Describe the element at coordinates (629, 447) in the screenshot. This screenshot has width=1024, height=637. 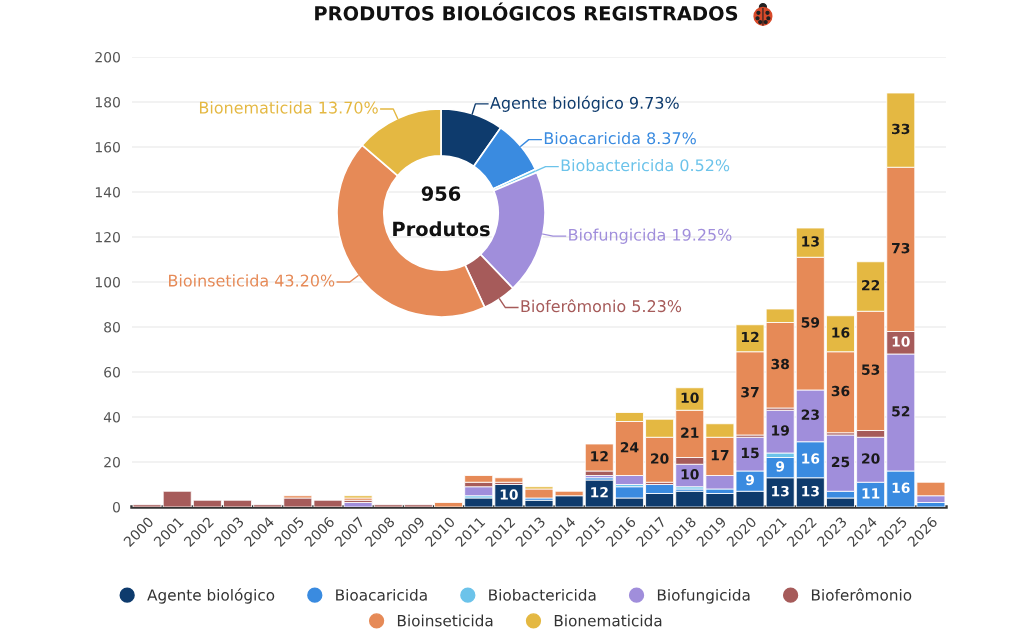
I see `data-label: 24` at that location.